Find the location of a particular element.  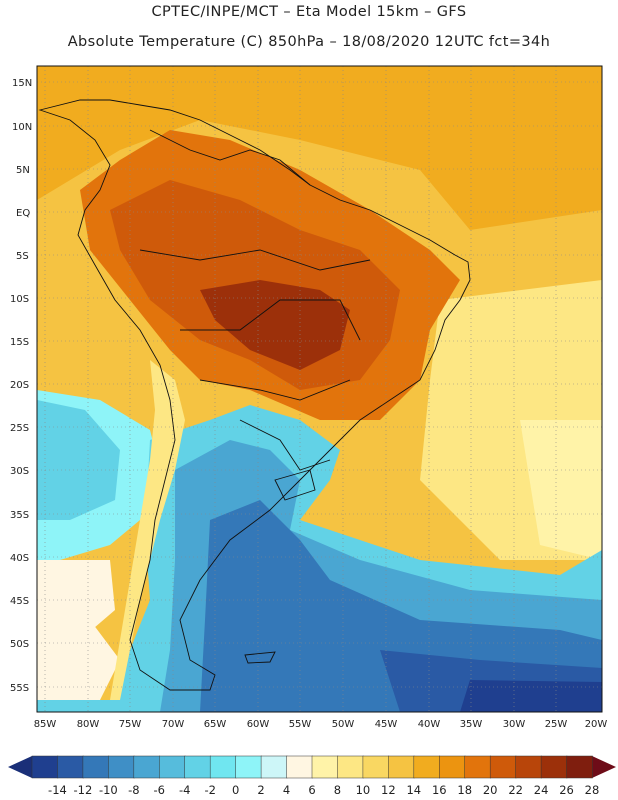

lon-label: 50W is located at coordinates (343, 724).